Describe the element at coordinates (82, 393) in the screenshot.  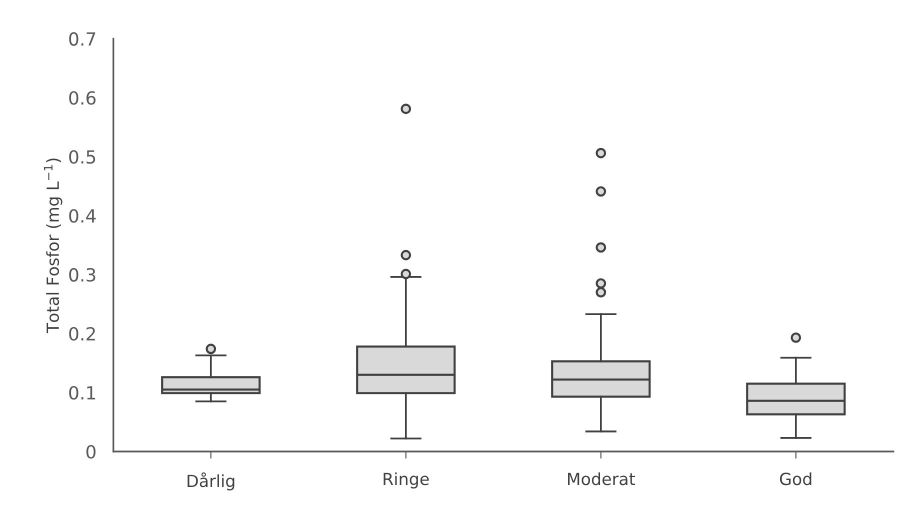
I see `y-tick-label: 0.1` at that location.